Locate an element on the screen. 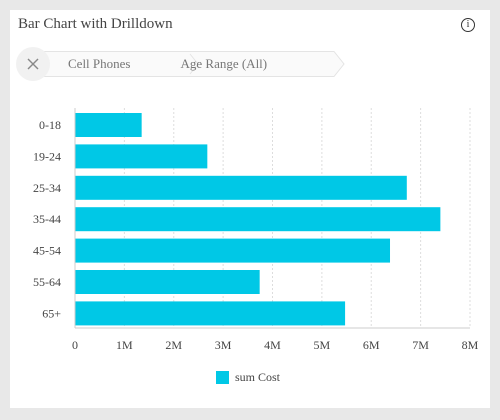 The width and height of the screenshot is (500, 420). close-icon is located at coordinates (33, 64).